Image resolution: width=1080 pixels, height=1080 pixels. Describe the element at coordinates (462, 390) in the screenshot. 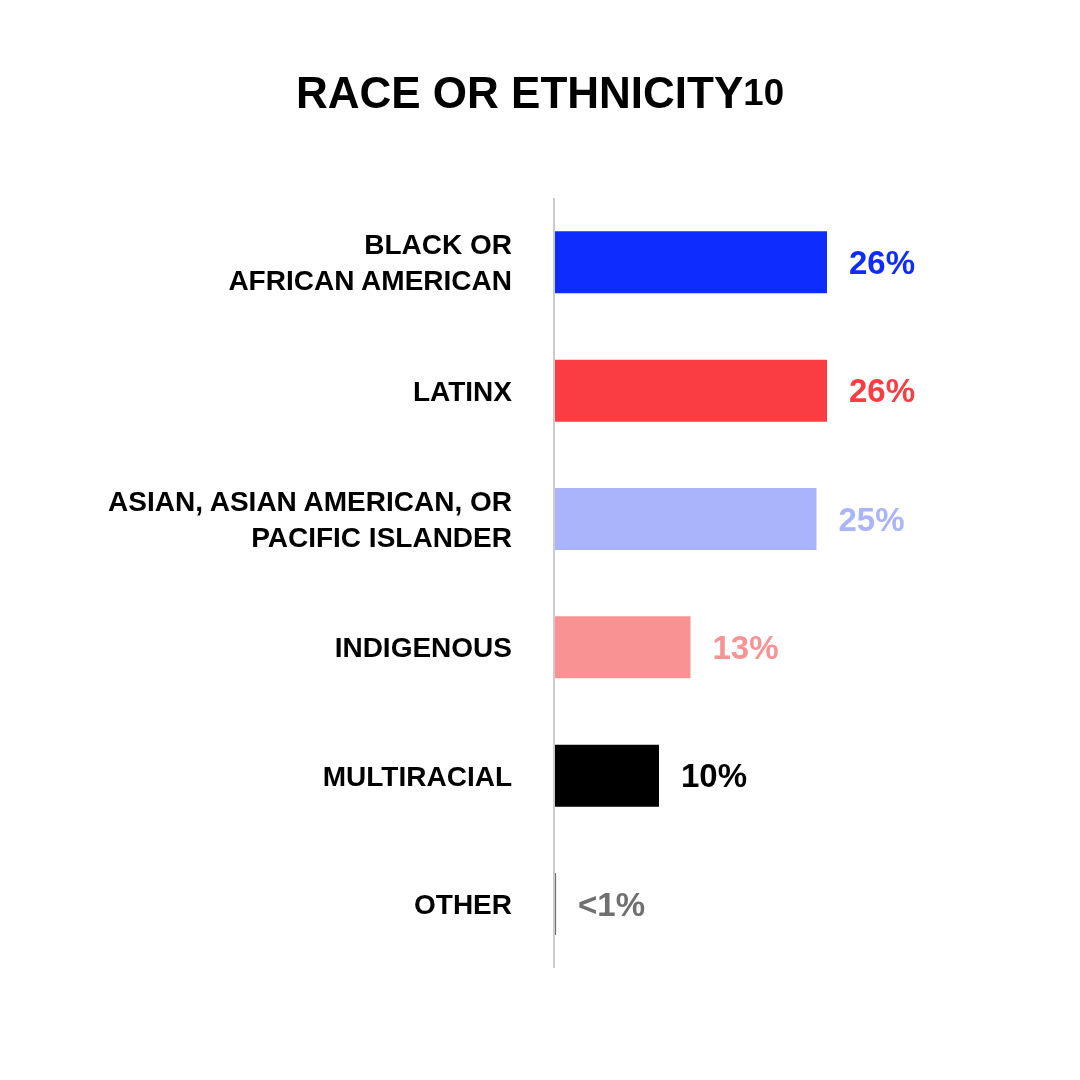

I see `y-tick-label: LATINX` at that location.